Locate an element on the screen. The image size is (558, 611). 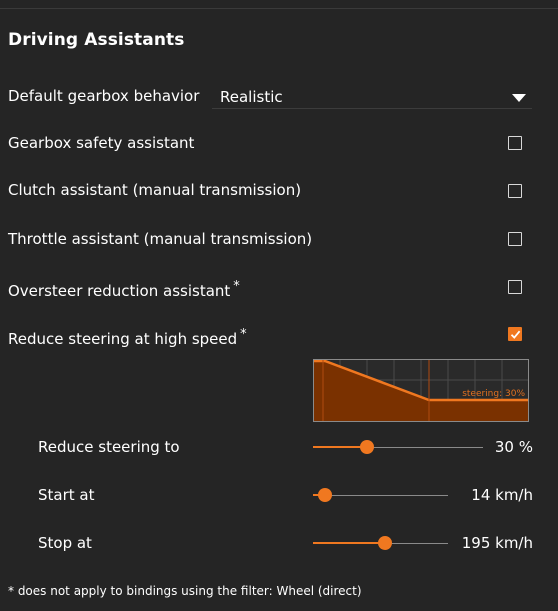
stop-at-value: 195 km/h is located at coordinates (497, 543).